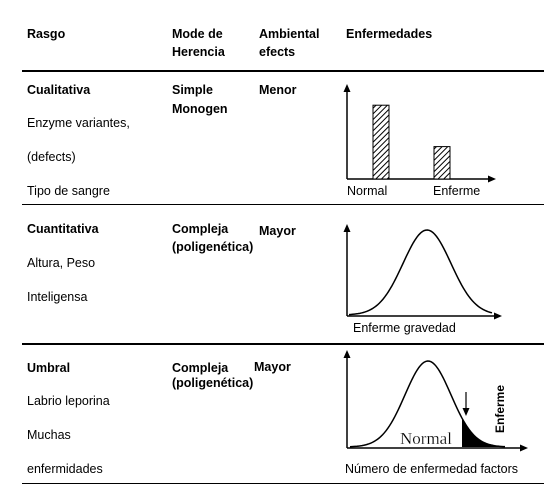  Describe the element at coordinates (192, 90) in the screenshot. I see `row1-mode-line1: Simple` at that location.